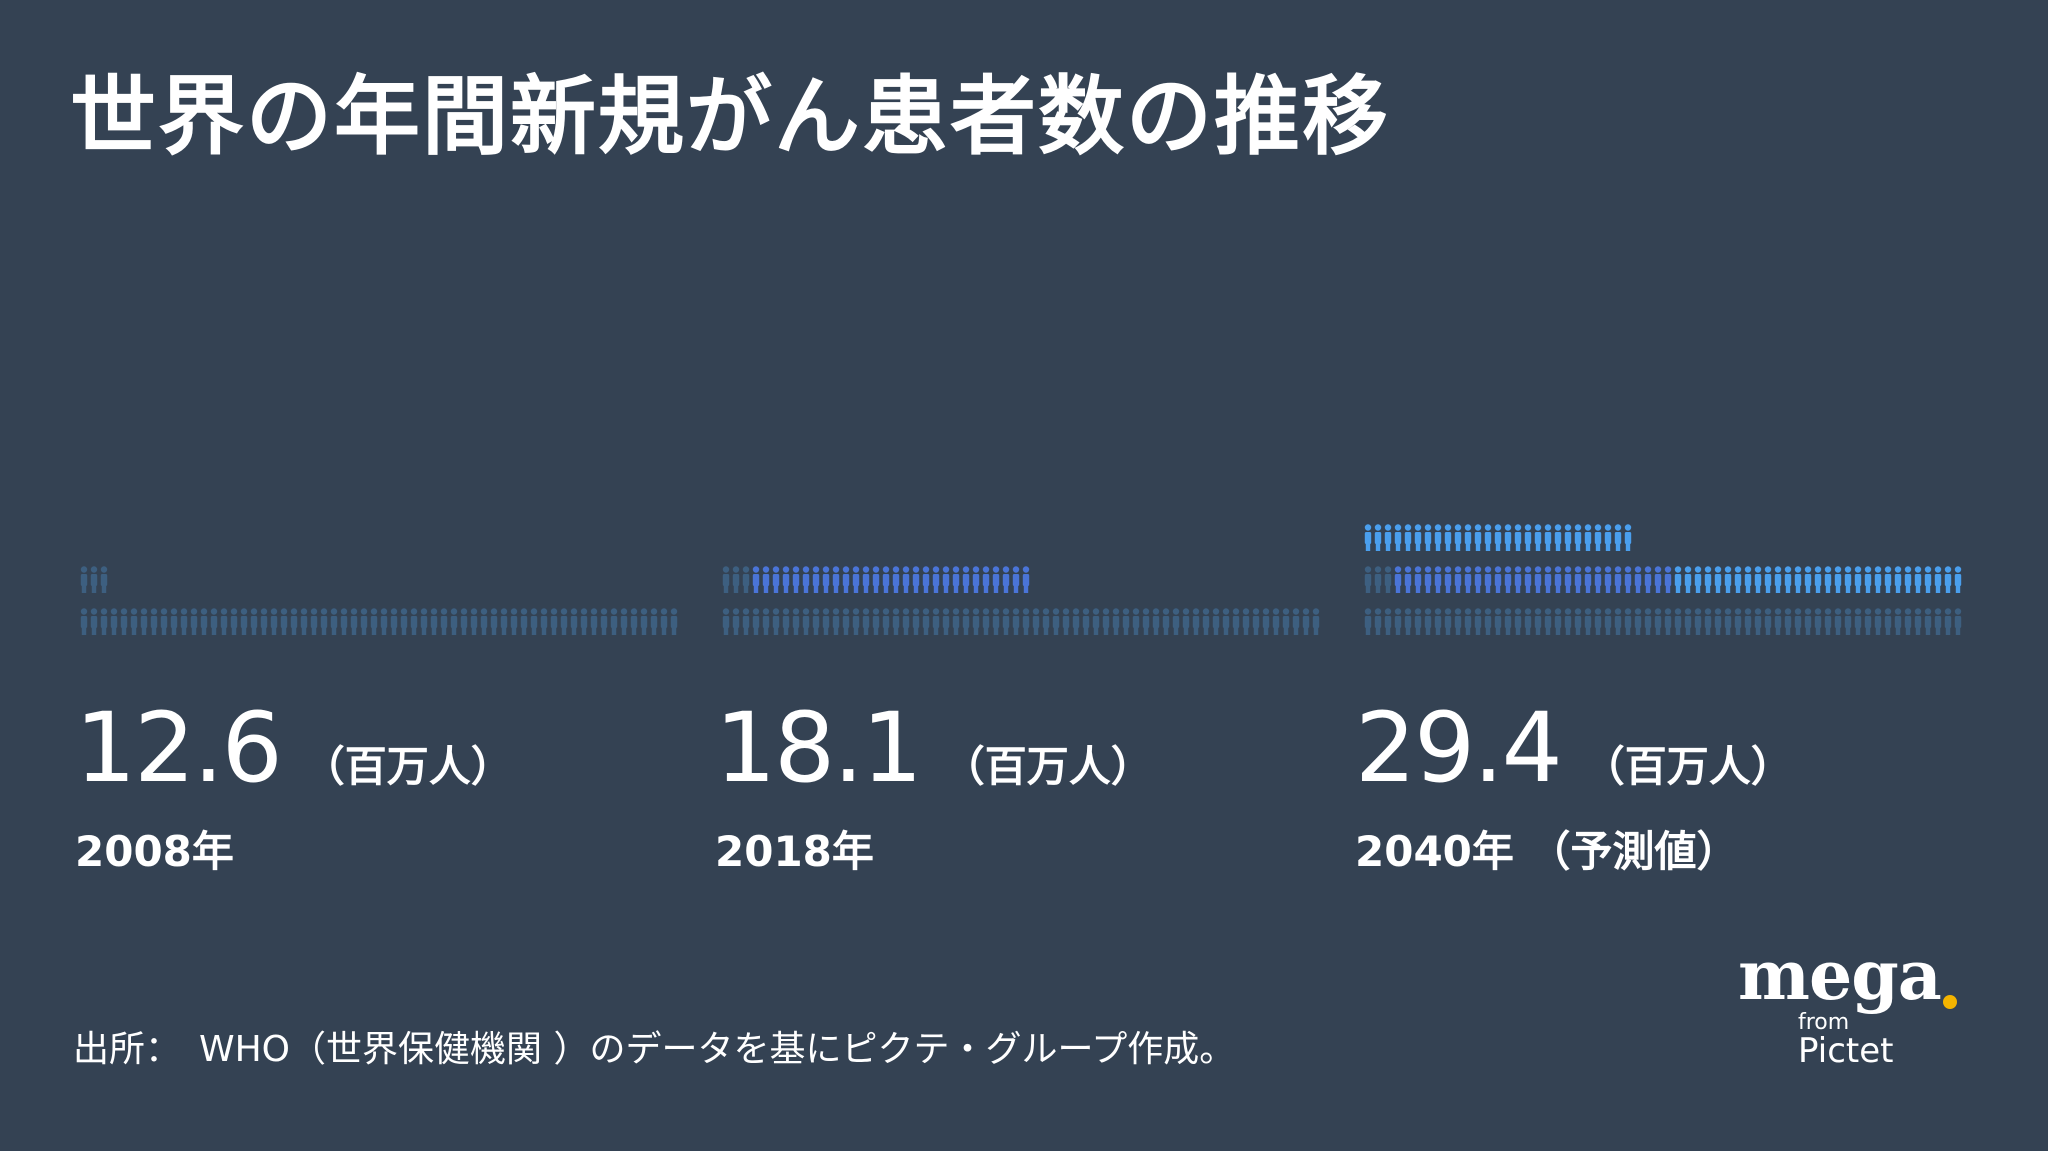 This screenshot has height=1151, width=2048. I want to click on stat-2040: 29.4 （百万人）, so click(1574, 748).